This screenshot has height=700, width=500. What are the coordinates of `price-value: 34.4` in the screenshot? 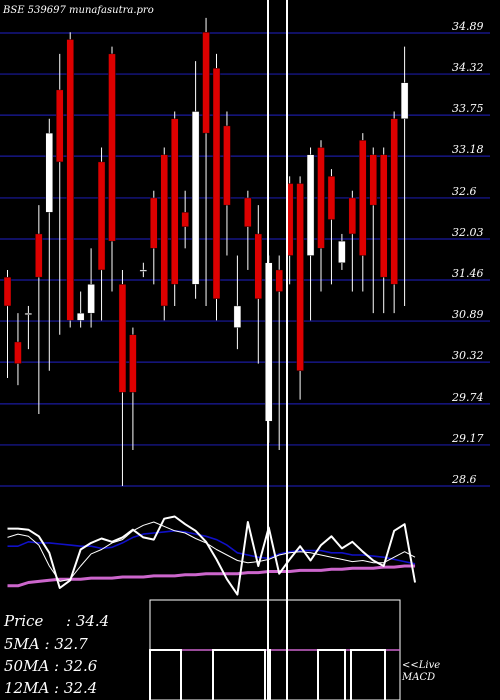 It's located at (92, 621).